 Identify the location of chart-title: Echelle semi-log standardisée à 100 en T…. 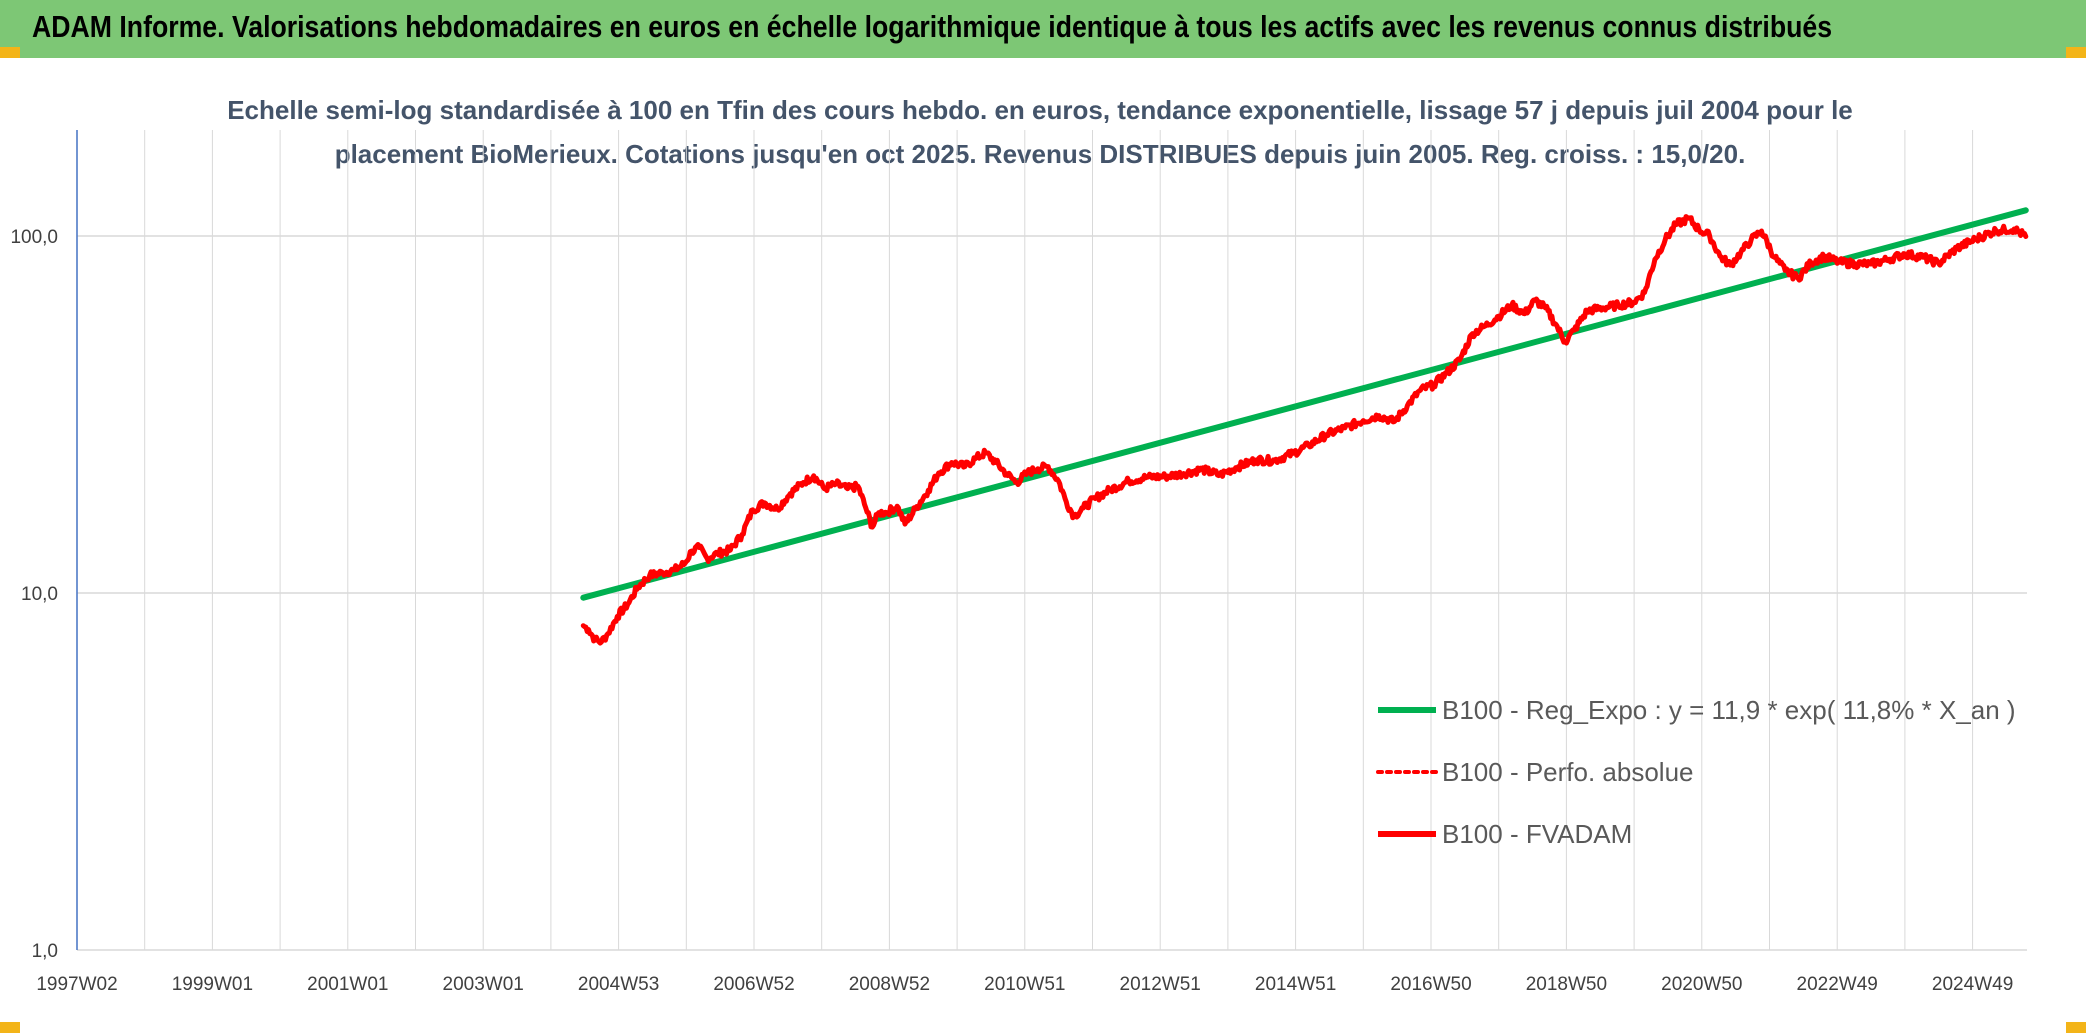
(1040, 132).